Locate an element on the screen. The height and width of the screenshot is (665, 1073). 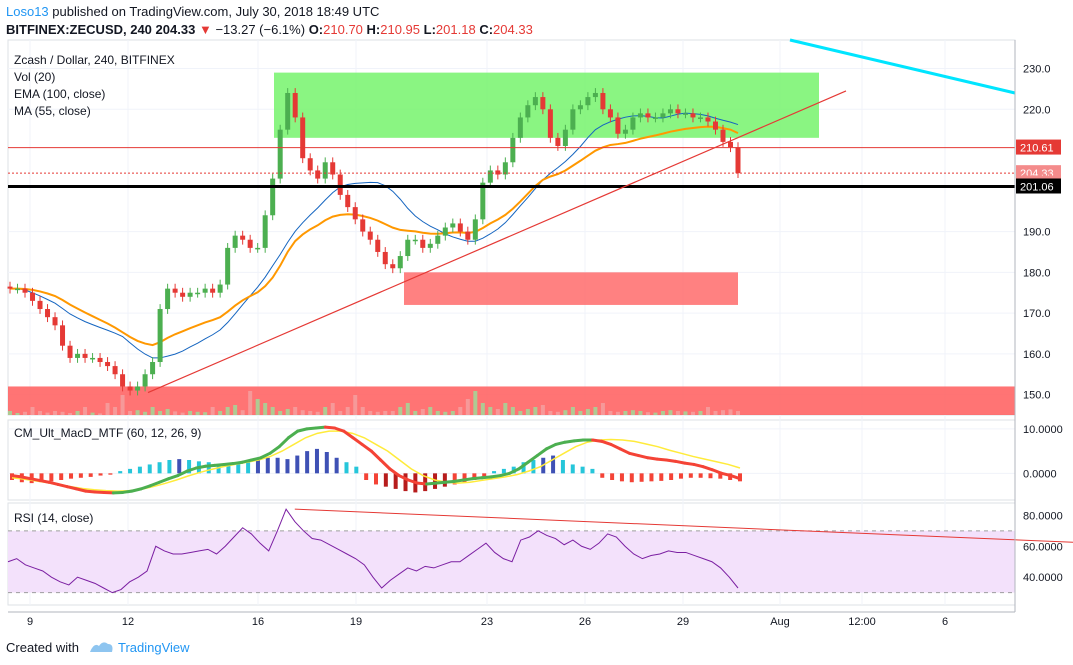
price-label-text: 201.06 is located at coordinates (1037, 187).